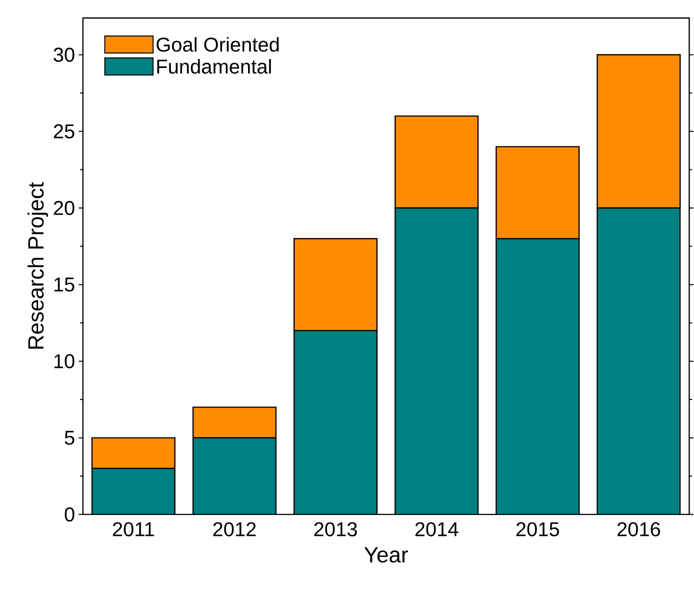 The height and width of the screenshot is (589, 694). I want to click on x-tick-label: 2011, so click(133, 529).